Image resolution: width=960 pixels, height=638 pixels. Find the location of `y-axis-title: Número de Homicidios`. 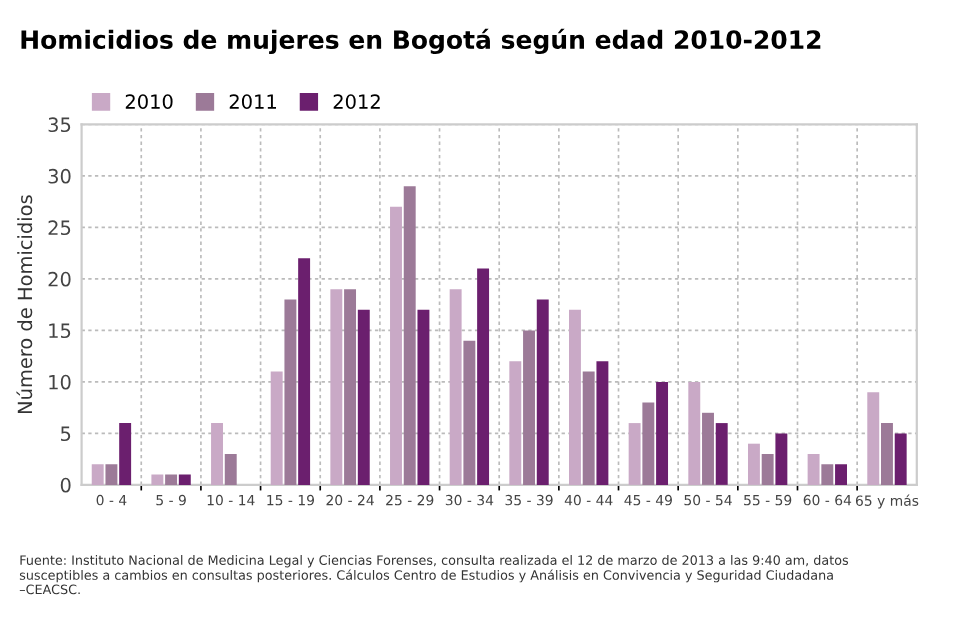

y-axis-title: Número de Homicidios is located at coordinates (24, 304).